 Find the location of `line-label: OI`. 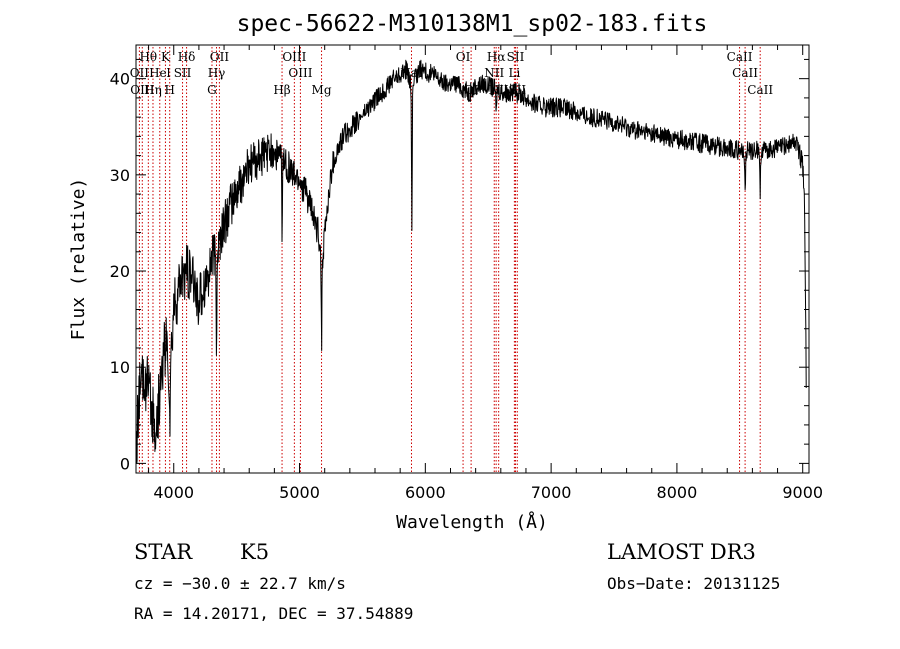

line-label: OI is located at coordinates (463, 57).